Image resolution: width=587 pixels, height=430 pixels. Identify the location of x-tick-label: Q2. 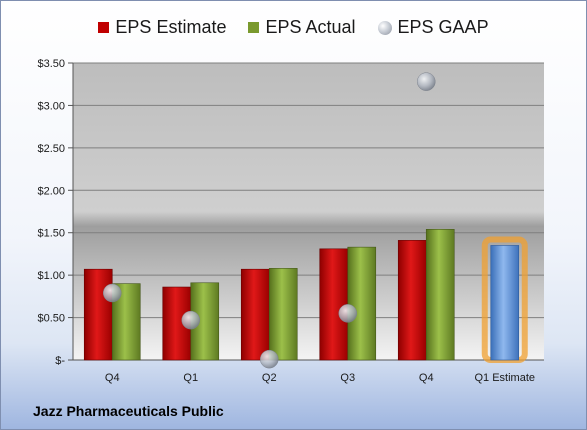
(269, 378).